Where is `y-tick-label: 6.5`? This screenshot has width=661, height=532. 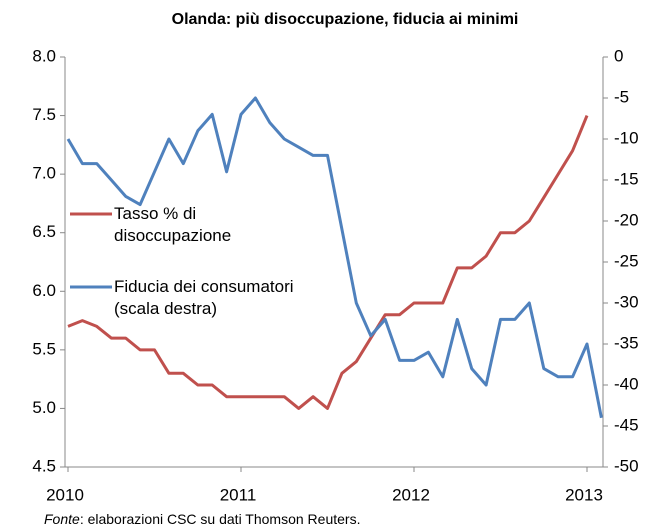 y-tick-label: 6.5 is located at coordinates (44, 231).